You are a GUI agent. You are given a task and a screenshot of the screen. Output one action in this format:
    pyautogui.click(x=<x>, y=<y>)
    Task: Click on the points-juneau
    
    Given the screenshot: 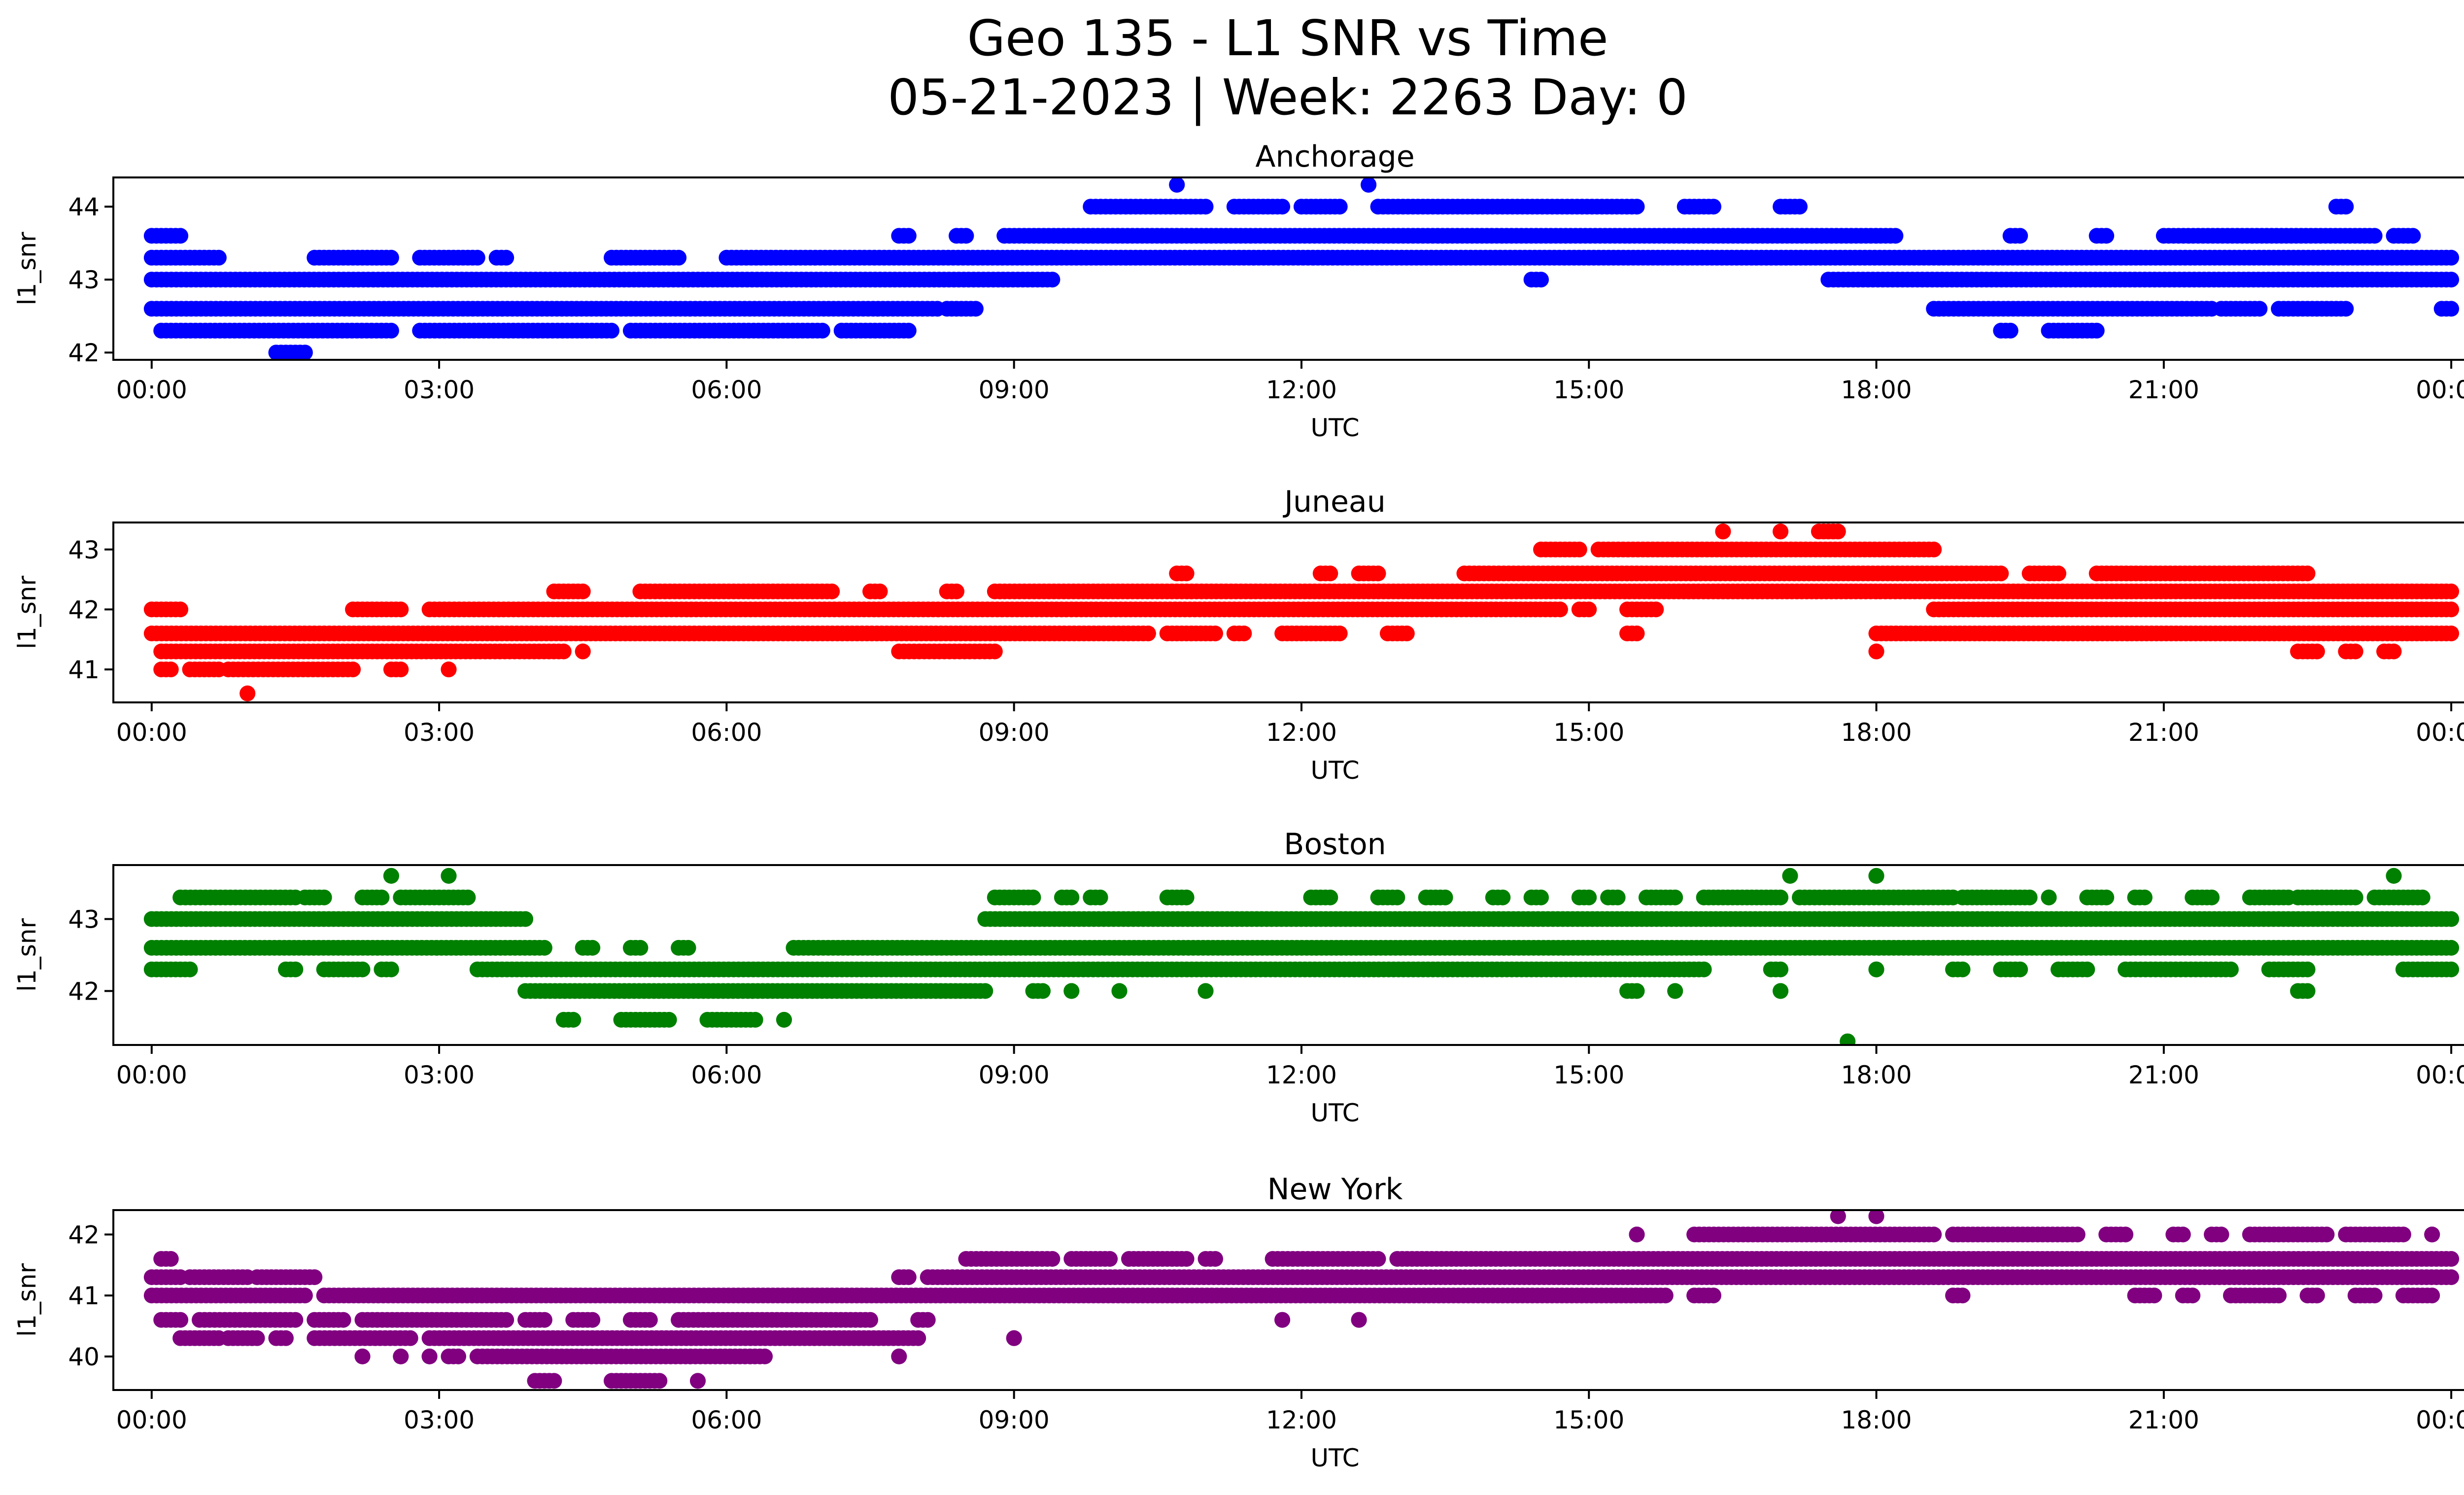 What is the action you would take?
    pyautogui.click(x=1301, y=612)
    